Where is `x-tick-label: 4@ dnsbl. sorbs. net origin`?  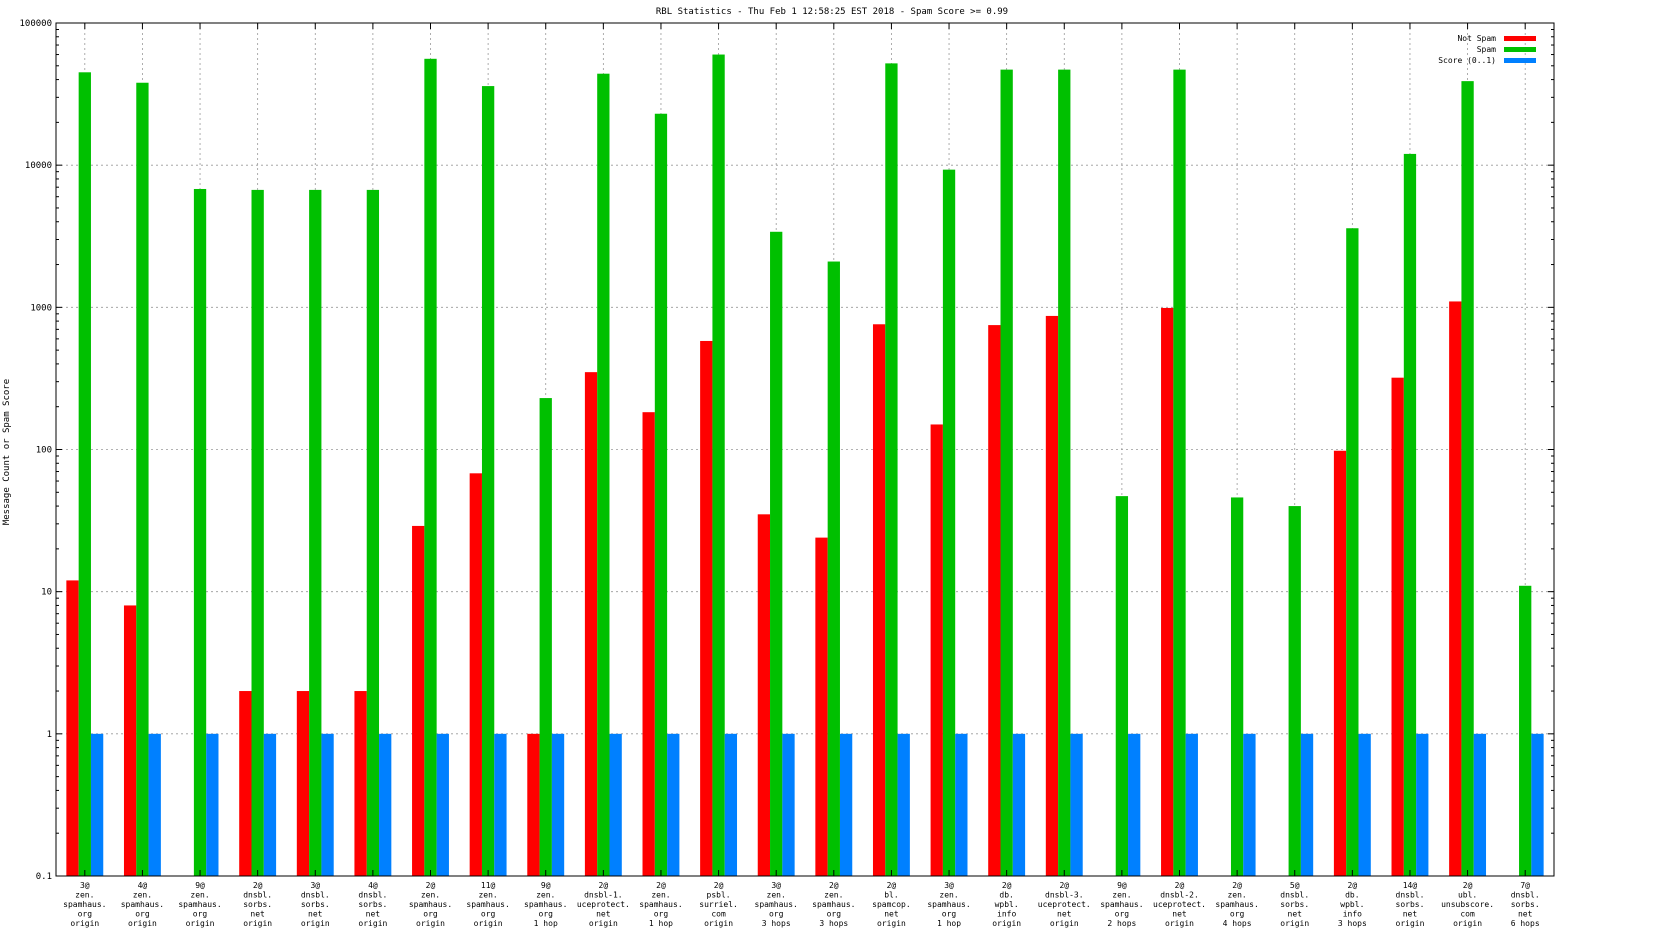
x-tick-label: 4@ dnsbl. sorbs. net origin is located at coordinates (372, 904).